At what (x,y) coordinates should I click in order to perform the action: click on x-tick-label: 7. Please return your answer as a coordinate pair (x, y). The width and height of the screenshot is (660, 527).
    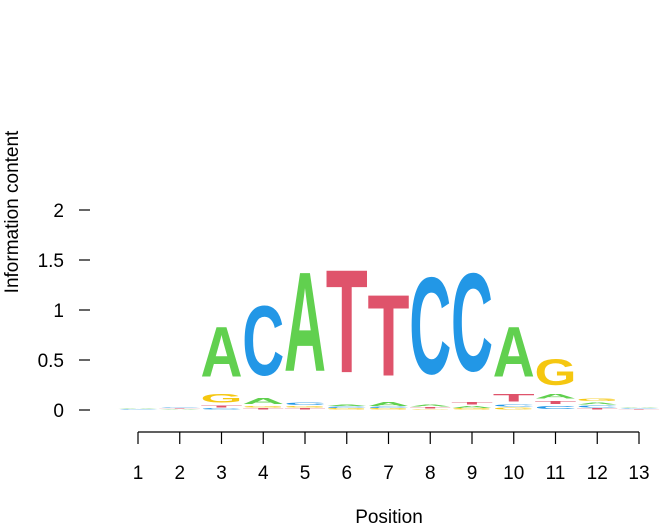
    Looking at the image, I should click on (388, 473).